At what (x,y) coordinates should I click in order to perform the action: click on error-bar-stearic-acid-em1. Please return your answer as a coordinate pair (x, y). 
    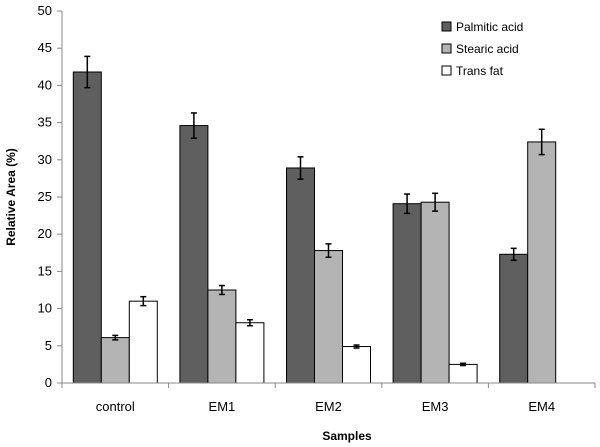
    Looking at the image, I should click on (221, 290).